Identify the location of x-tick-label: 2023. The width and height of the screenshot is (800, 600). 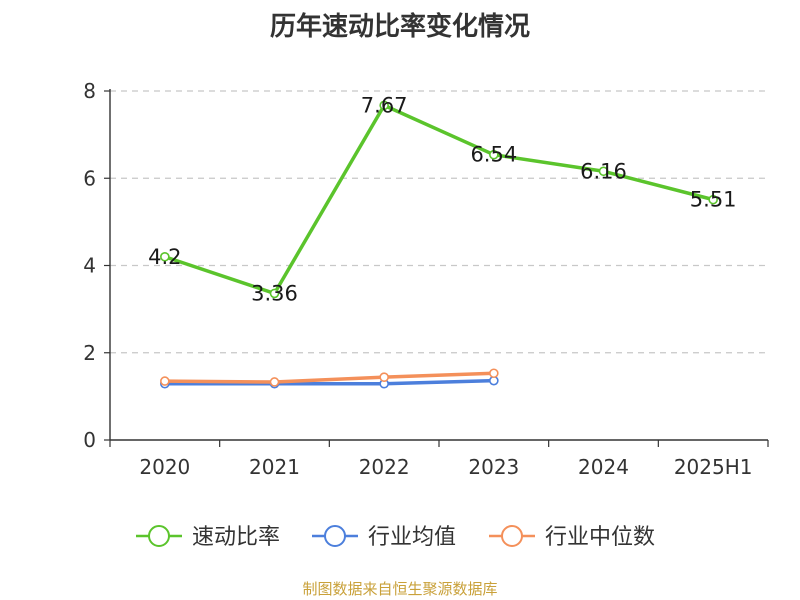
(493, 467).